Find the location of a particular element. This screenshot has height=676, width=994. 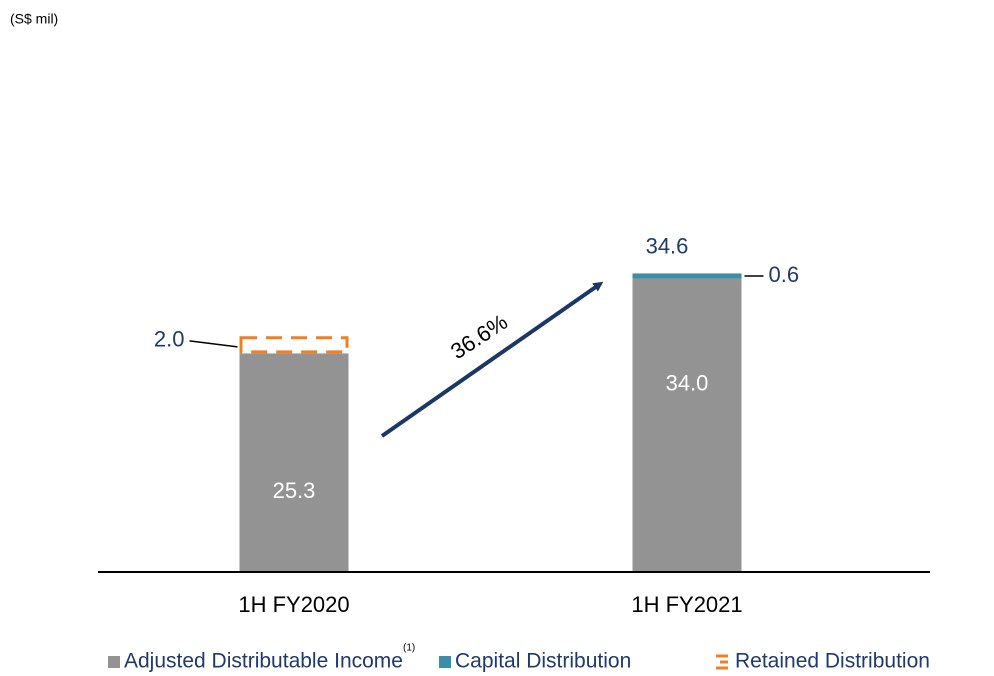

growth-arrow is located at coordinates (492, 359).